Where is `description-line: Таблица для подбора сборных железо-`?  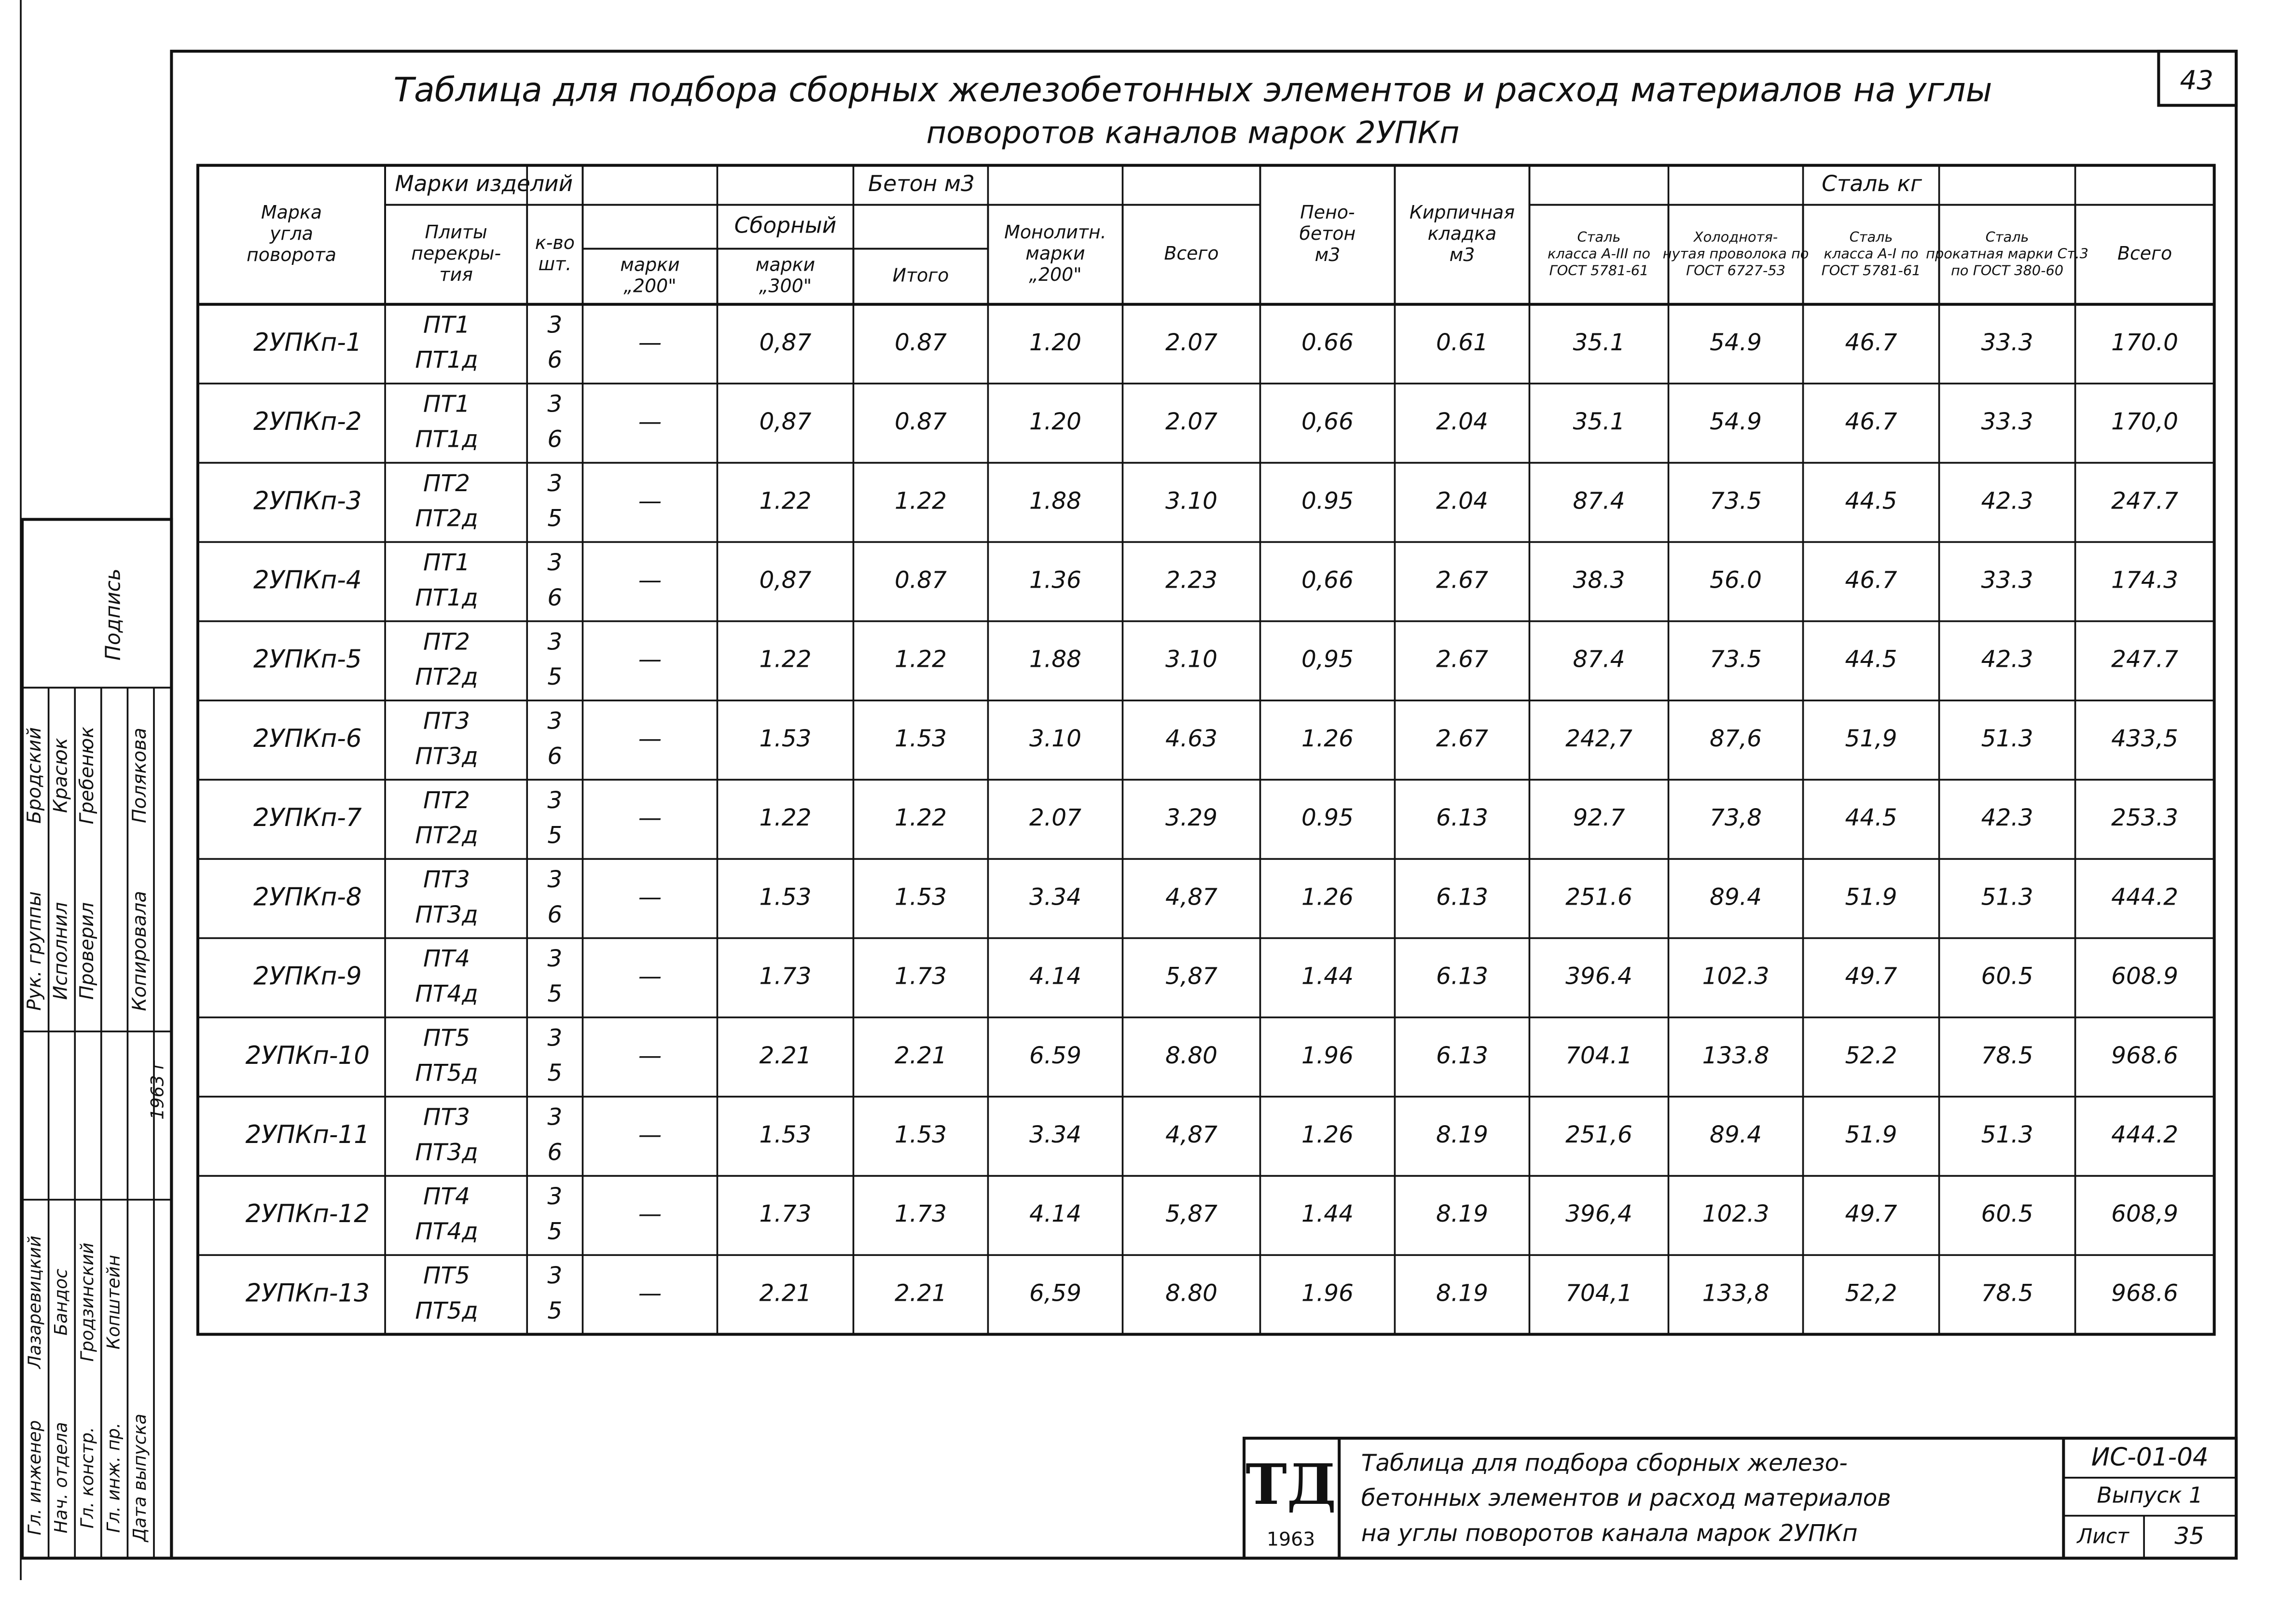
description-line: Таблица для подбора сборных железо- is located at coordinates (1604, 1463).